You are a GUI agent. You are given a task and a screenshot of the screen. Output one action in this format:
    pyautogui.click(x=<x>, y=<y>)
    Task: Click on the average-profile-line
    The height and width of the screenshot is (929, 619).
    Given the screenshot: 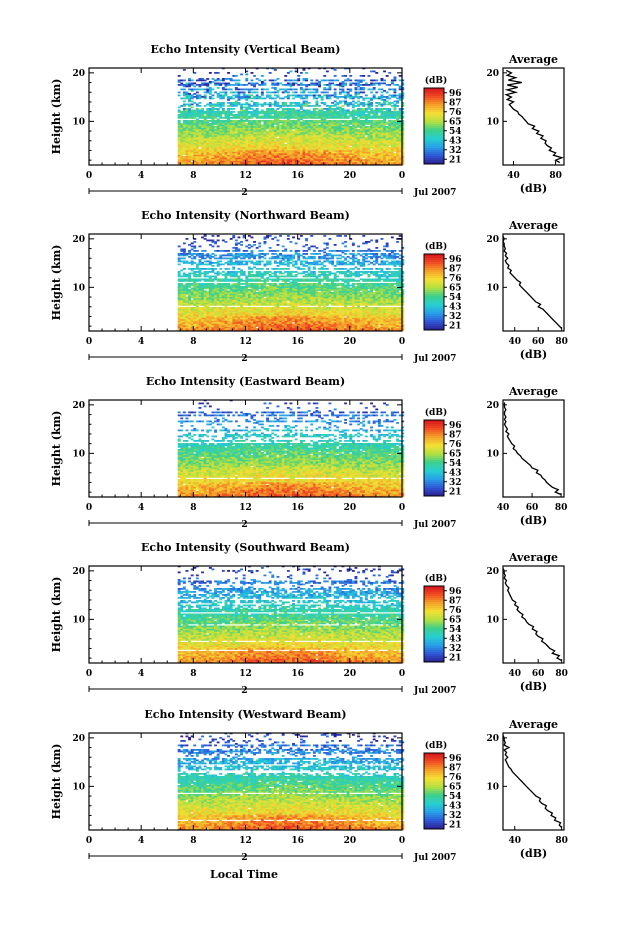 What is the action you would take?
    pyautogui.click(x=534, y=116)
    